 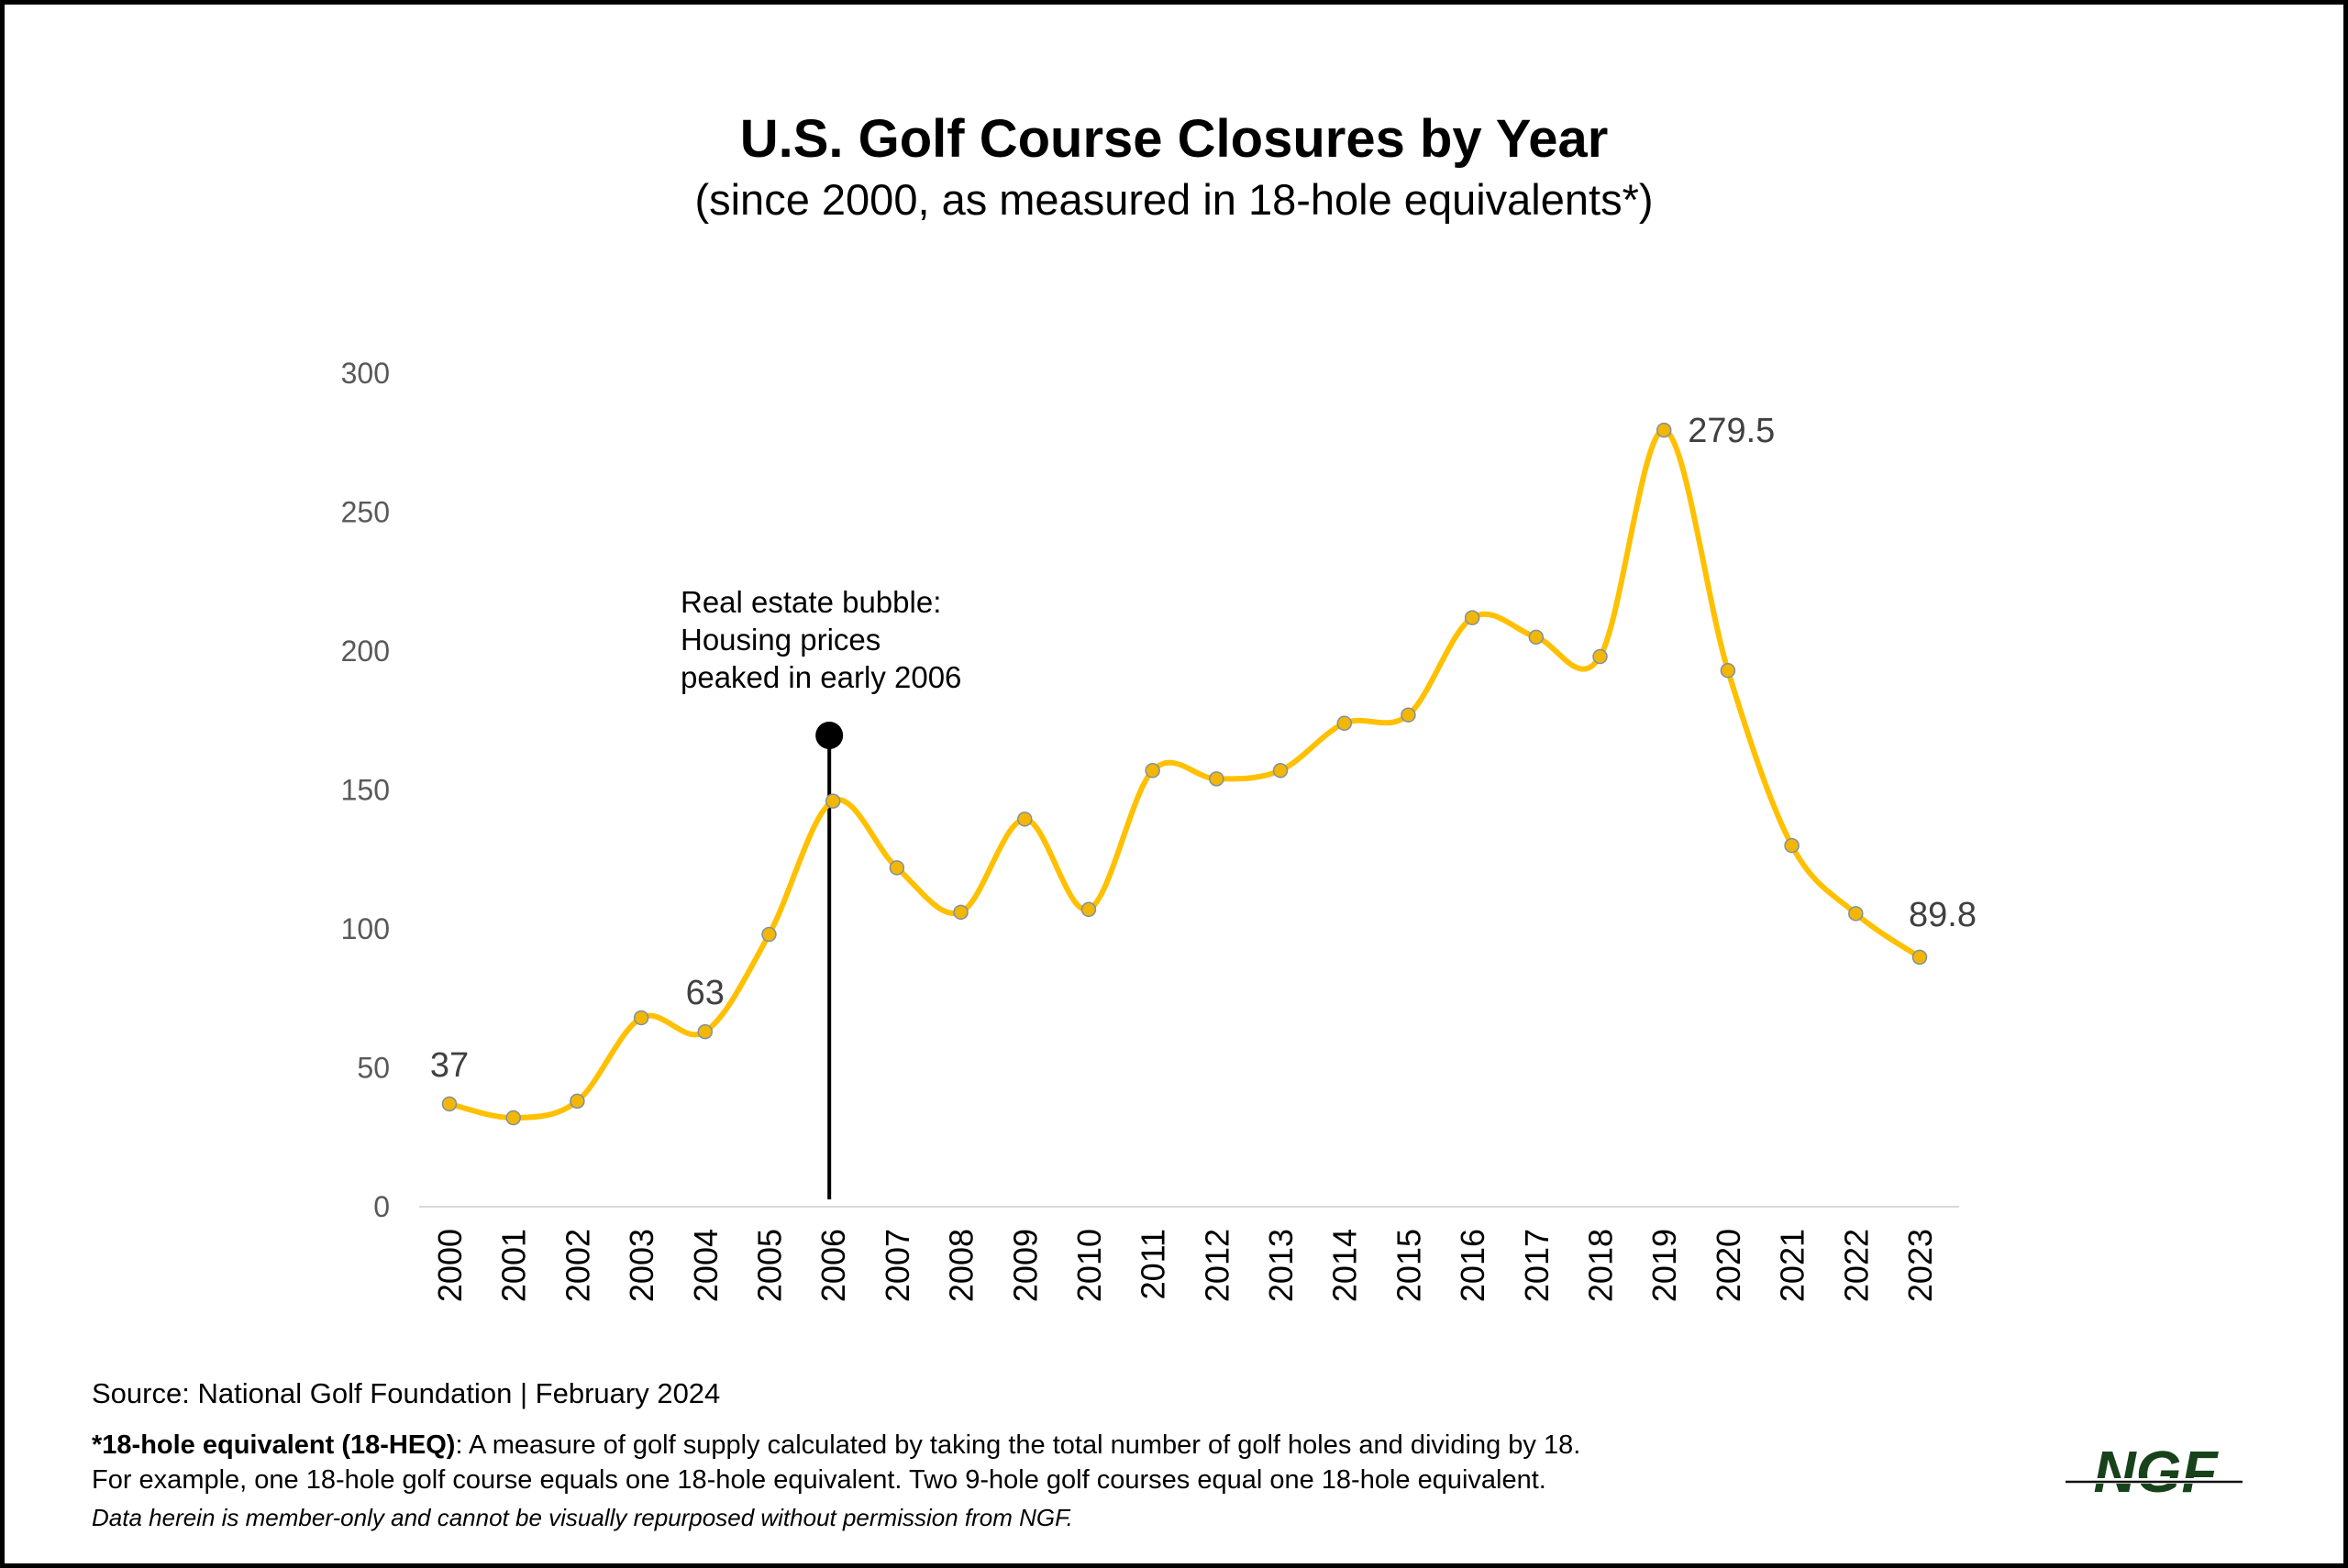 I want to click on x-tick-label: 2007, so click(x=897, y=1266).